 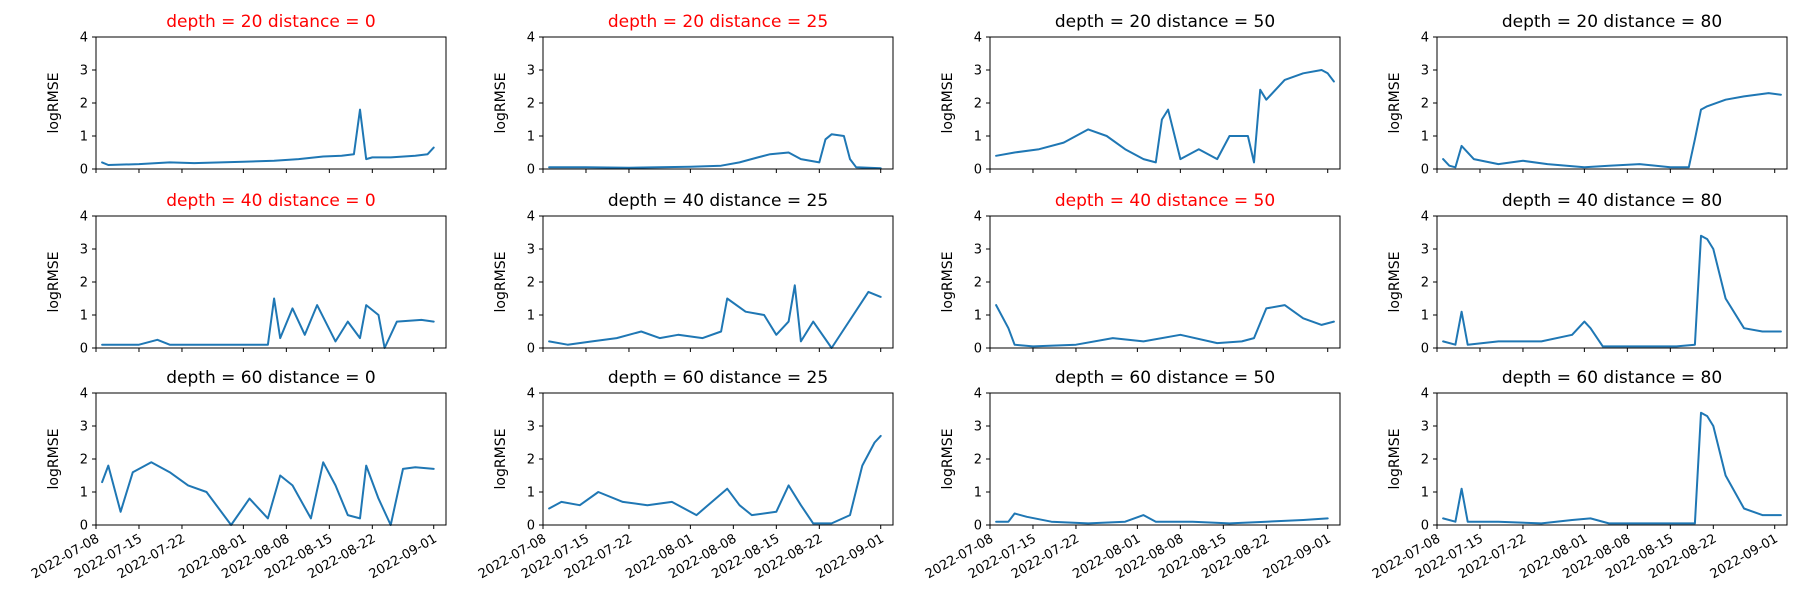 What do you see at coordinates (1612, 378) in the screenshot?
I see `subplot-title: depth = 60 distance = 80` at bounding box center [1612, 378].